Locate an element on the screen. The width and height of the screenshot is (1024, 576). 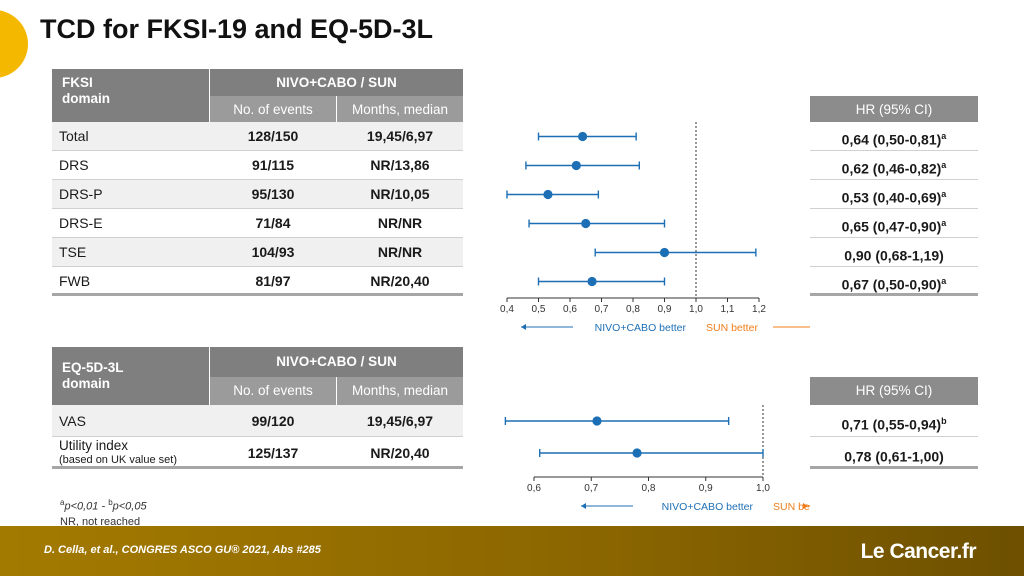
footnote-nr: NR, not reached is located at coordinates (100, 521).